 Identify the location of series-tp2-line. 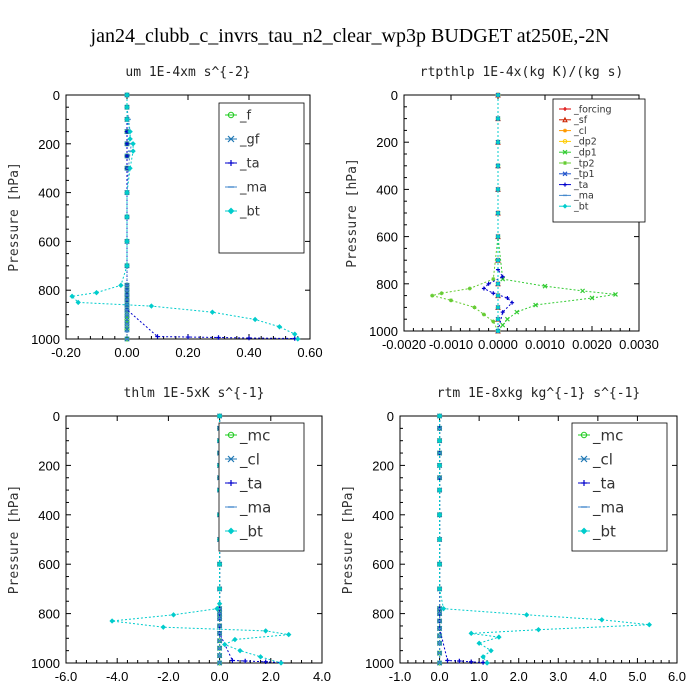
(465, 213).